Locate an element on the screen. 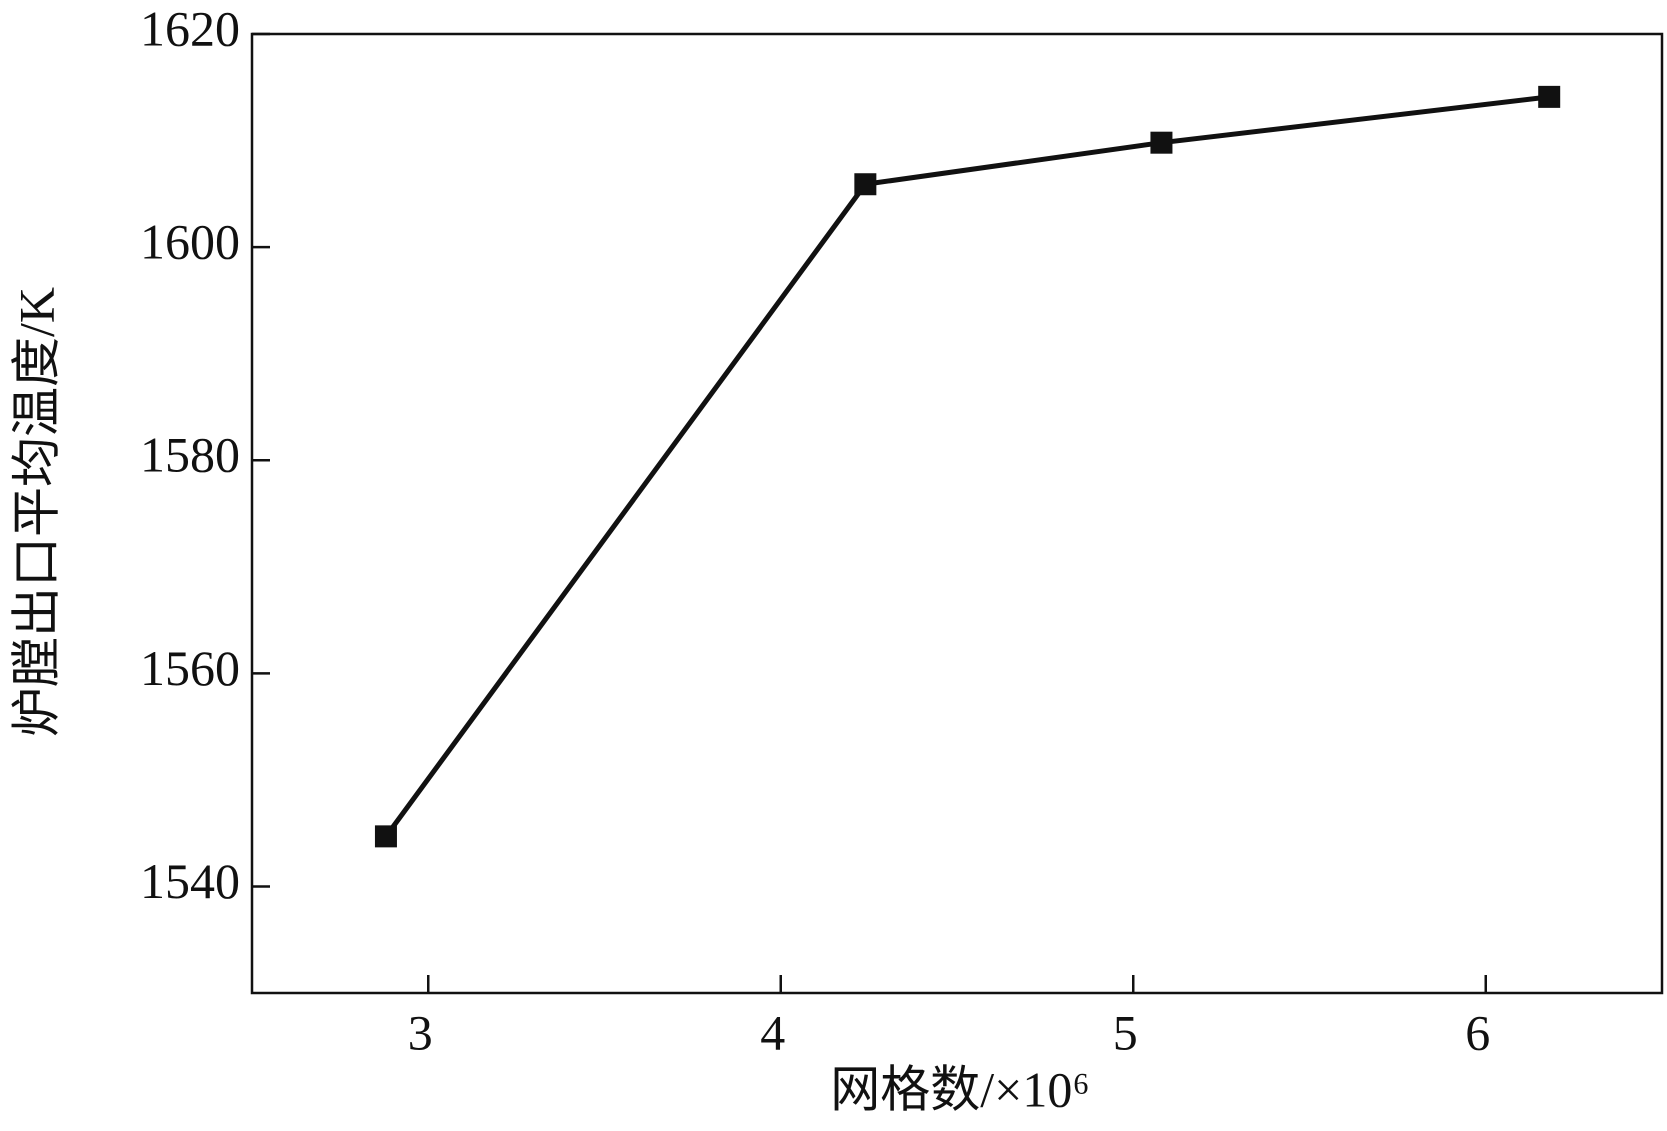 The image size is (1667, 1131). y-tick-label: 1560 is located at coordinates (190, 668).